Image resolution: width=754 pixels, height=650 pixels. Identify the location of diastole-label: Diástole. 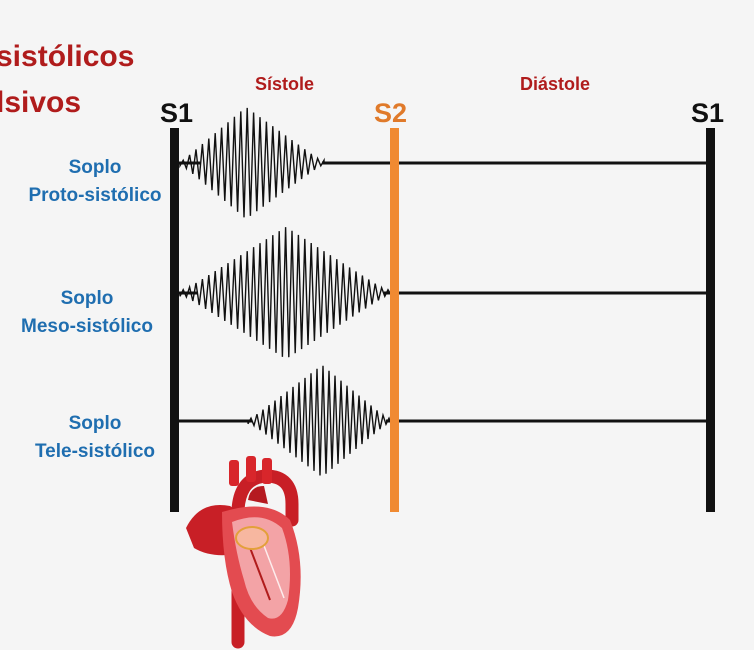
(555, 84).